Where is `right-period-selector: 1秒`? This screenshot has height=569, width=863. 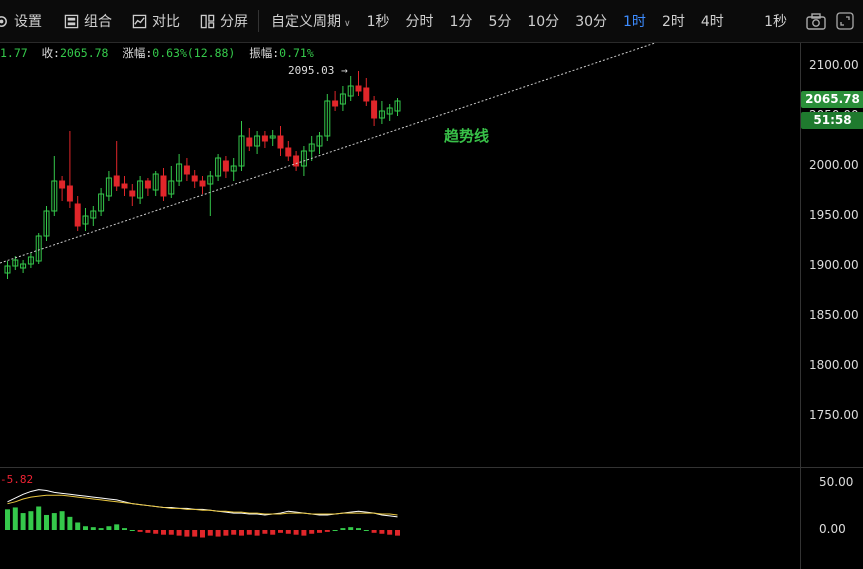
right-period-selector: 1秒 is located at coordinates (775, 22).